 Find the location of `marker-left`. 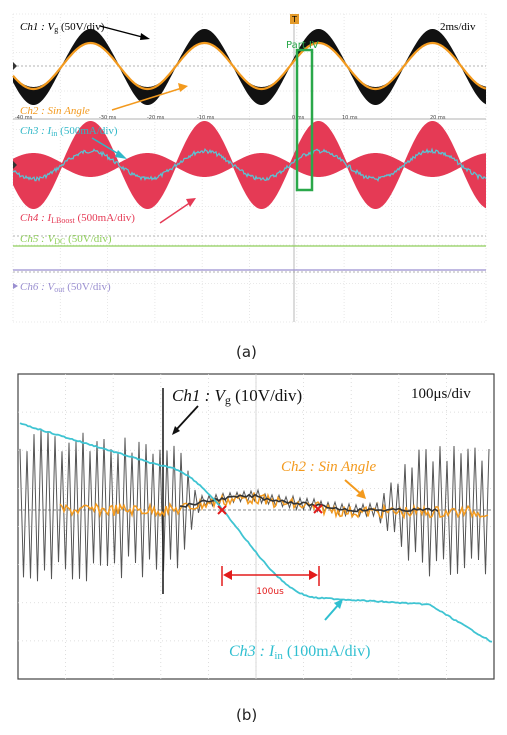

marker-left is located at coordinates (222, 510).